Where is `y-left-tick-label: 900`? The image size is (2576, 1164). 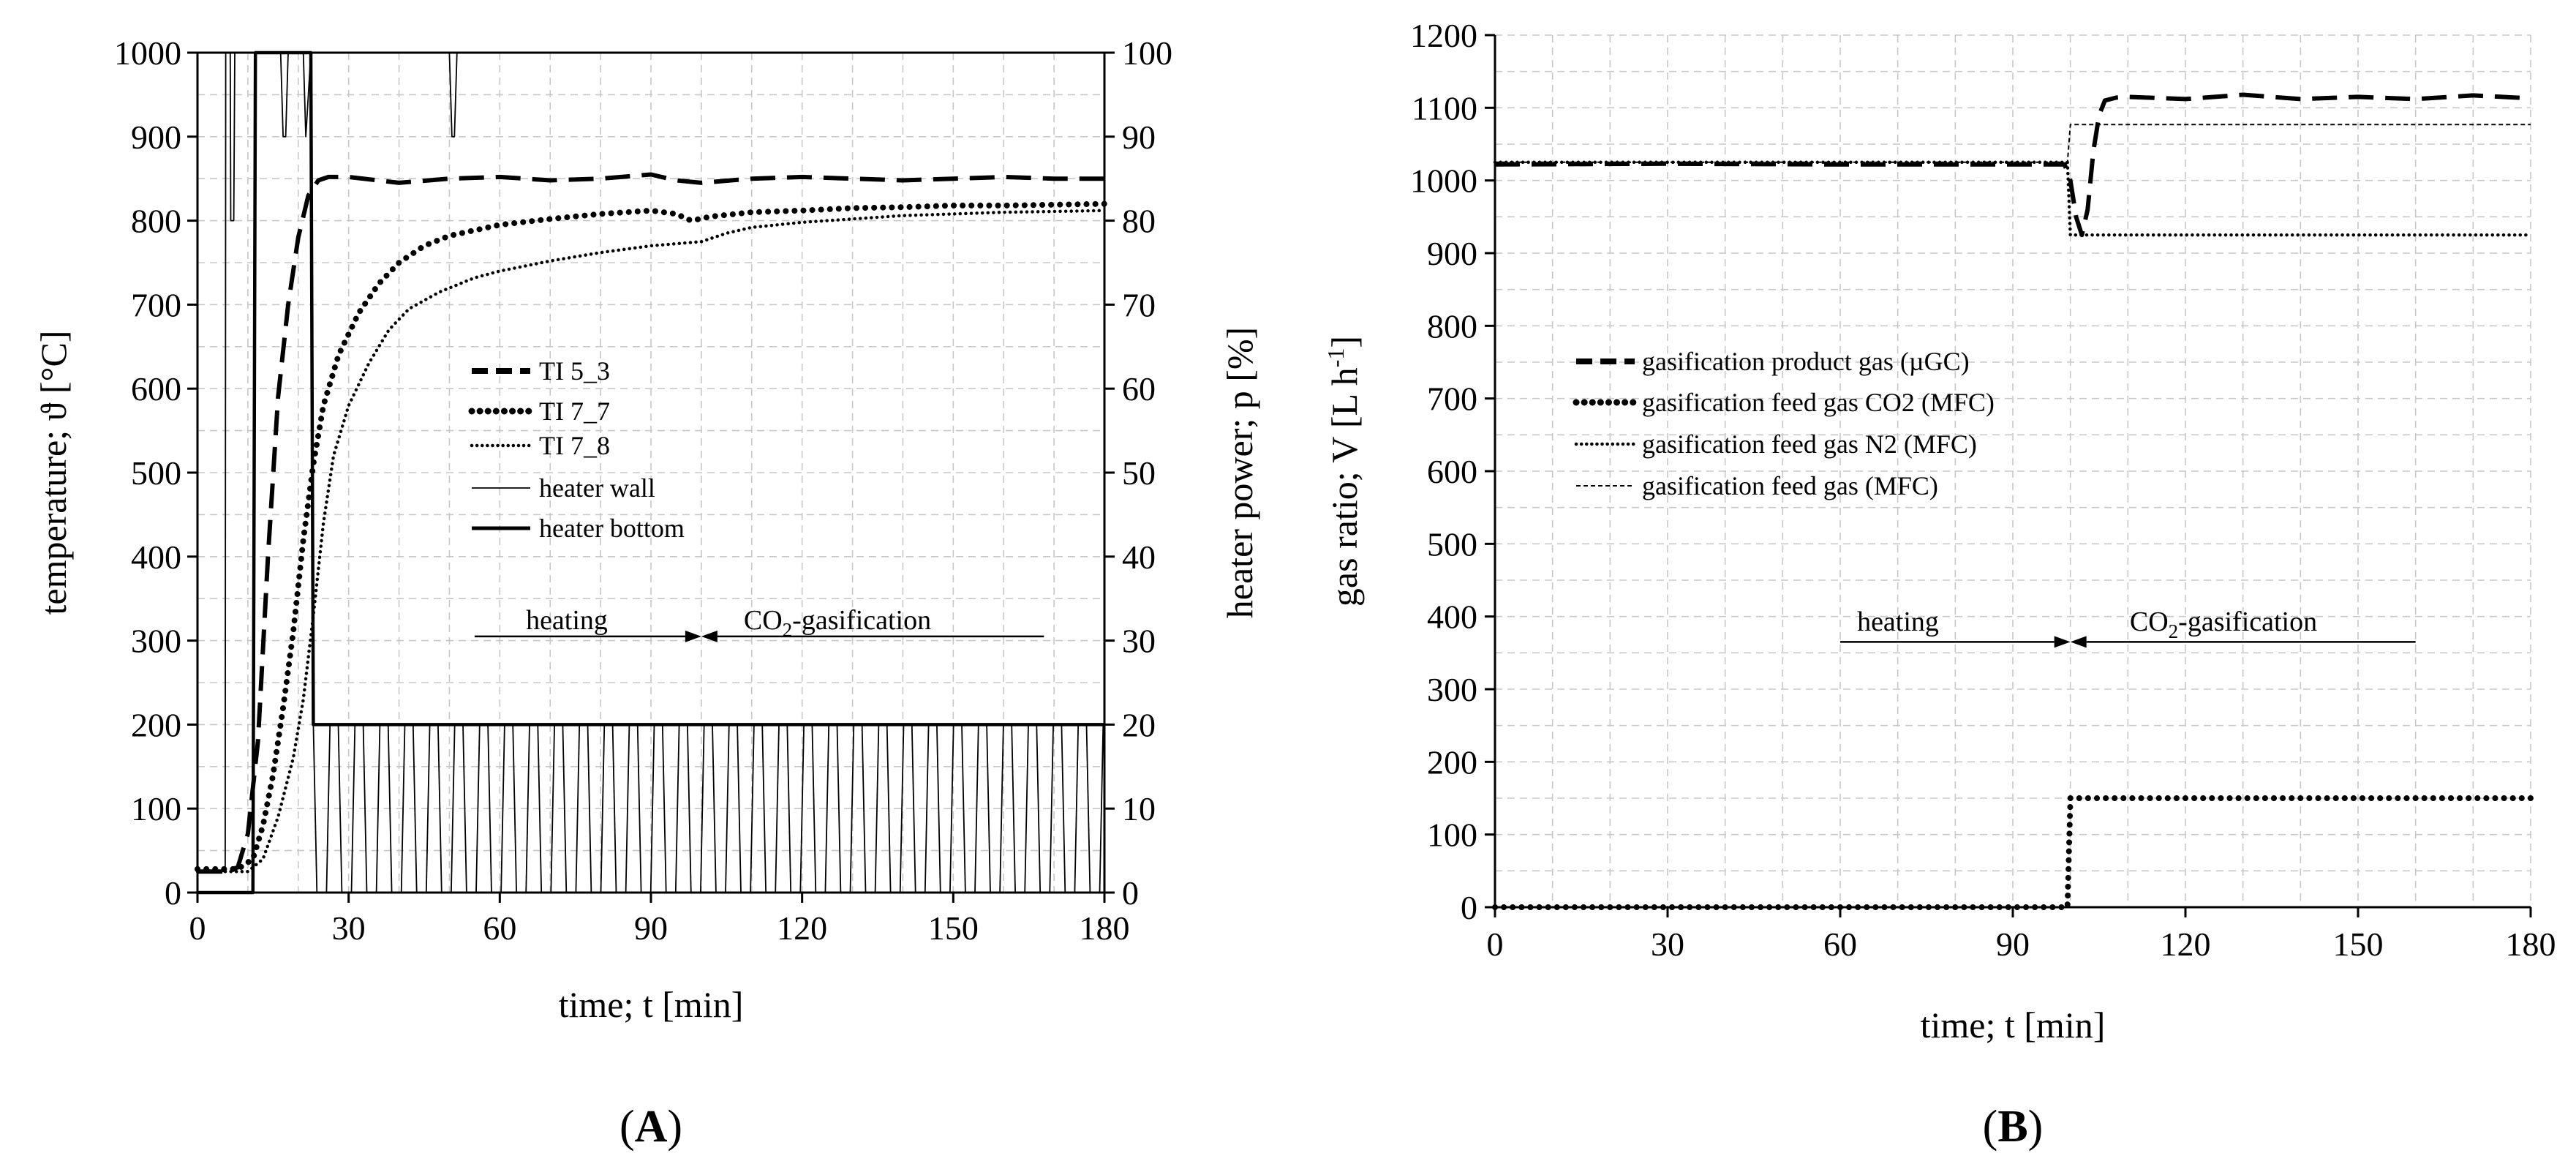
y-left-tick-label: 900 is located at coordinates (156, 137).